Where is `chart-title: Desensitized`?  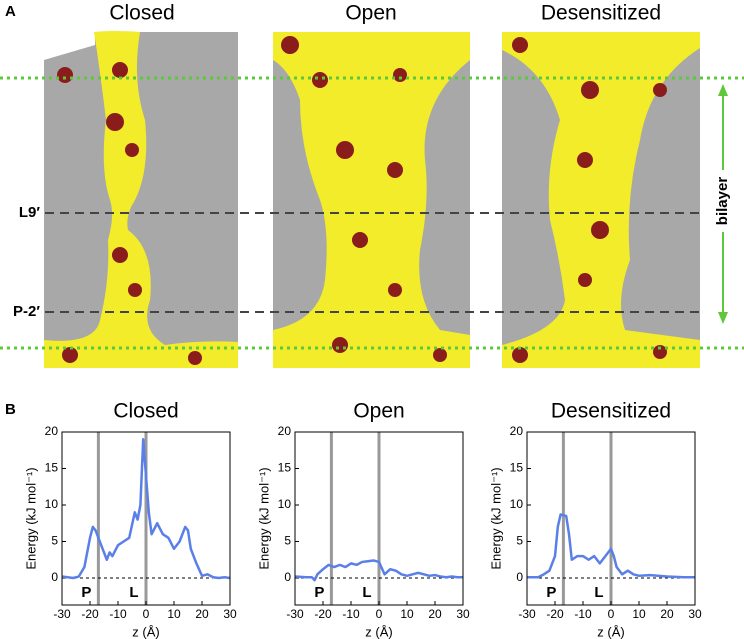
chart-title: Desensitized is located at coordinates (611, 411).